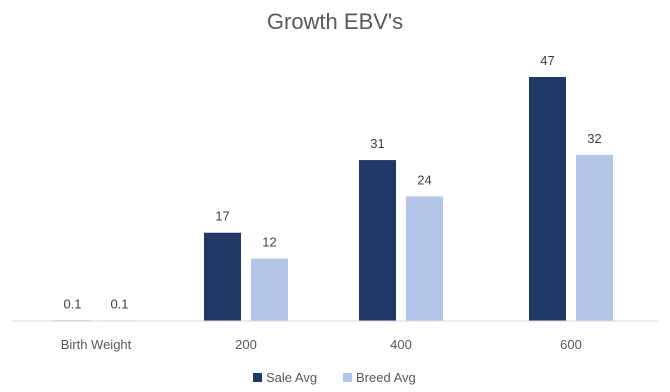 The height and width of the screenshot is (392, 670). What do you see at coordinates (291, 377) in the screenshot?
I see `legend-label: Sale Avg` at bounding box center [291, 377].